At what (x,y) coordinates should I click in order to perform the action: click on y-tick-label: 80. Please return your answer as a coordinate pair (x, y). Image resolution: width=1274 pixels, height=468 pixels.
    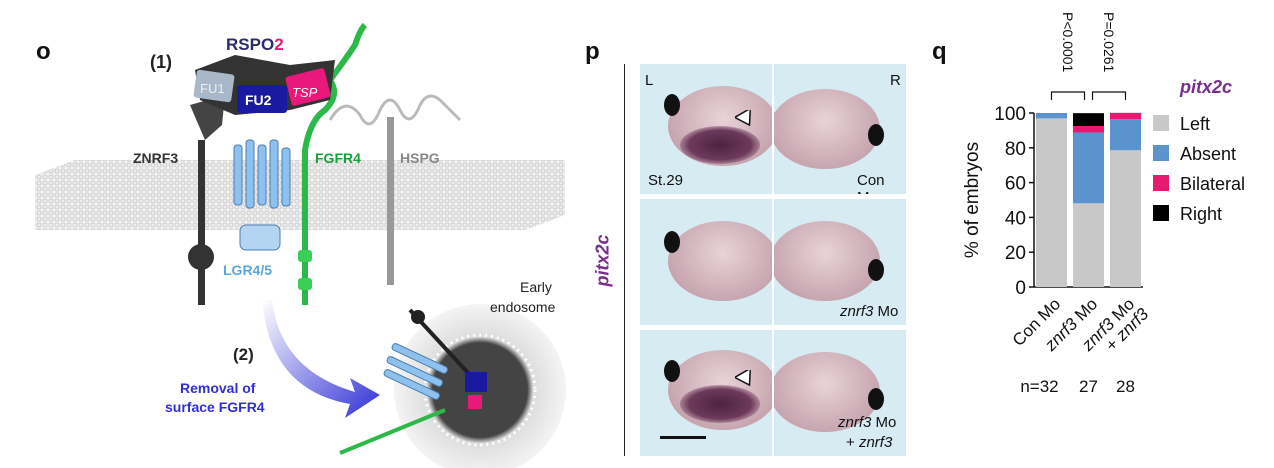
    Looking at the image, I should click on (1015, 149).